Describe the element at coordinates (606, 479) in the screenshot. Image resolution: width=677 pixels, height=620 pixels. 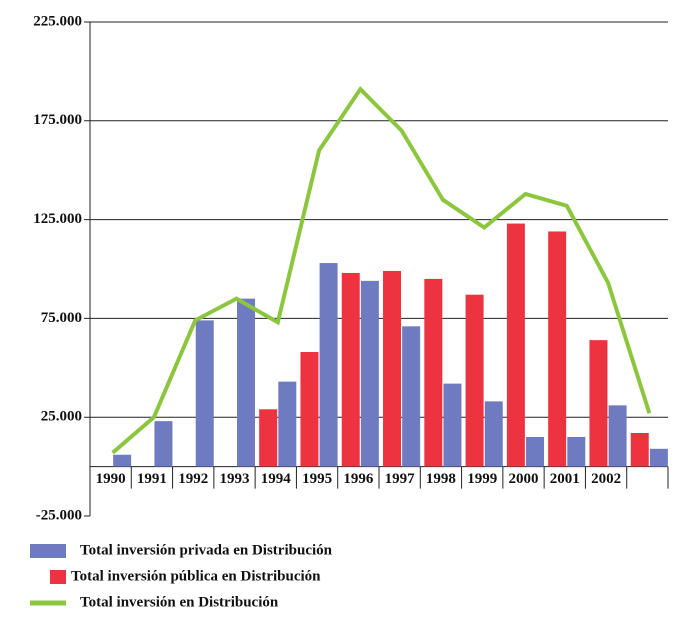
I see `x-tick-label: 2002` at that location.